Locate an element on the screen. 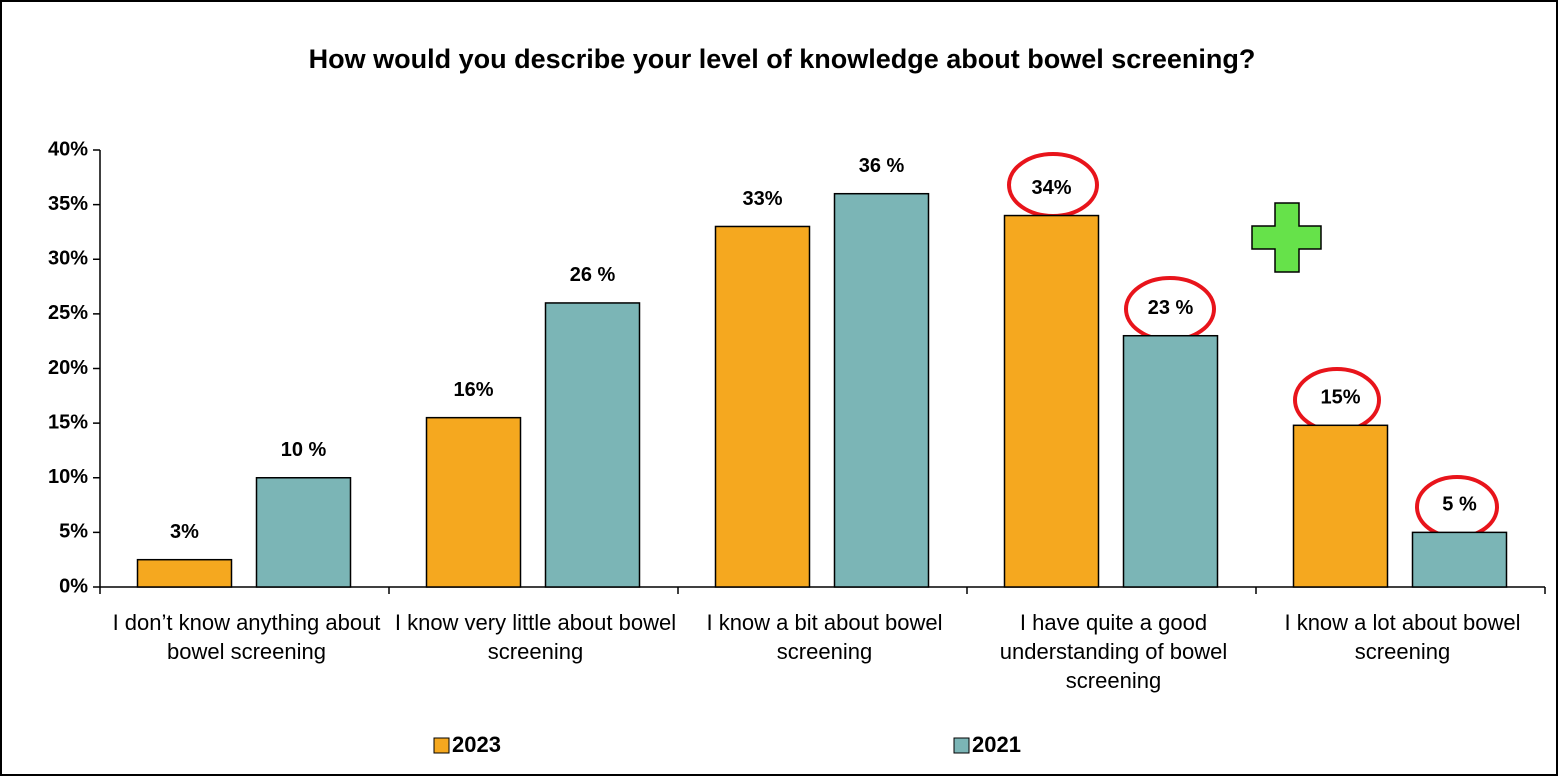 Image resolution: width=1558 pixels, height=776 pixels. data-label: 10 % is located at coordinates (304, 450).